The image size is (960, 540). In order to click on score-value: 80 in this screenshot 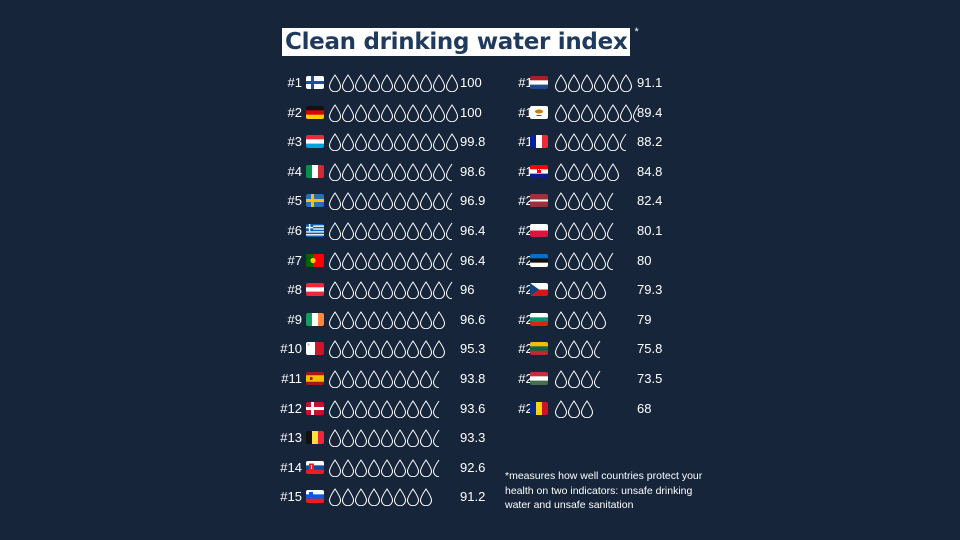, I will do `click(644, 260)`.